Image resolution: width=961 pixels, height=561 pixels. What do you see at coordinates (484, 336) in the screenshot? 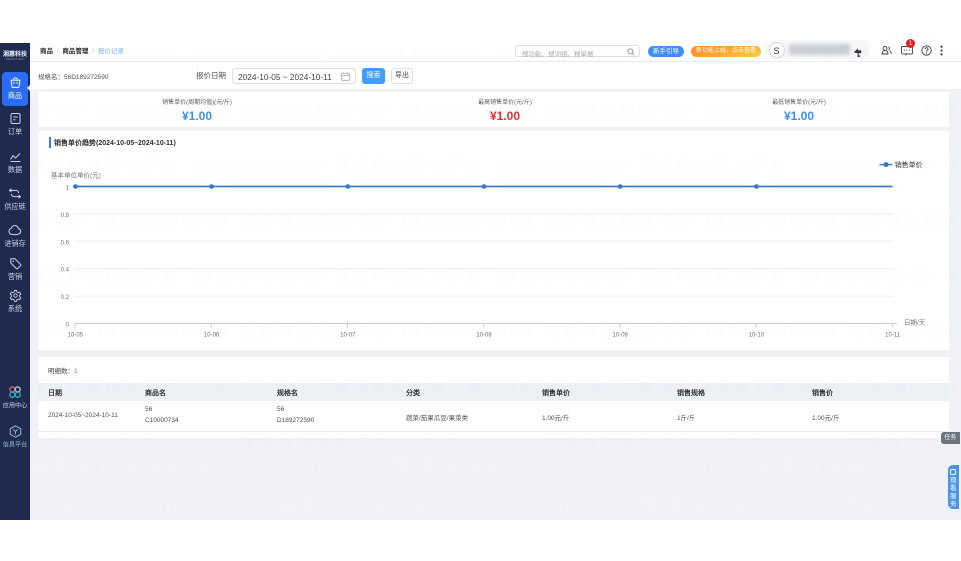
I see `svg-text: 10-08` at bounding box center [484, 336].